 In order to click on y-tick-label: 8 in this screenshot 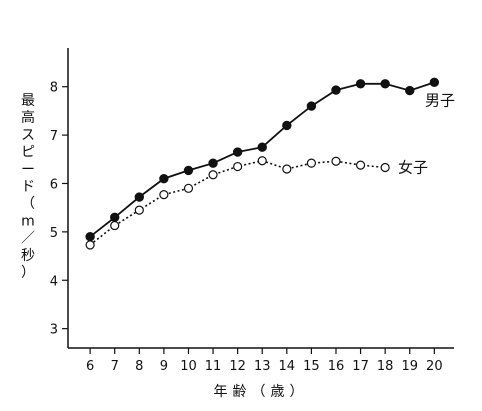, I will do `click(54, 88)`.